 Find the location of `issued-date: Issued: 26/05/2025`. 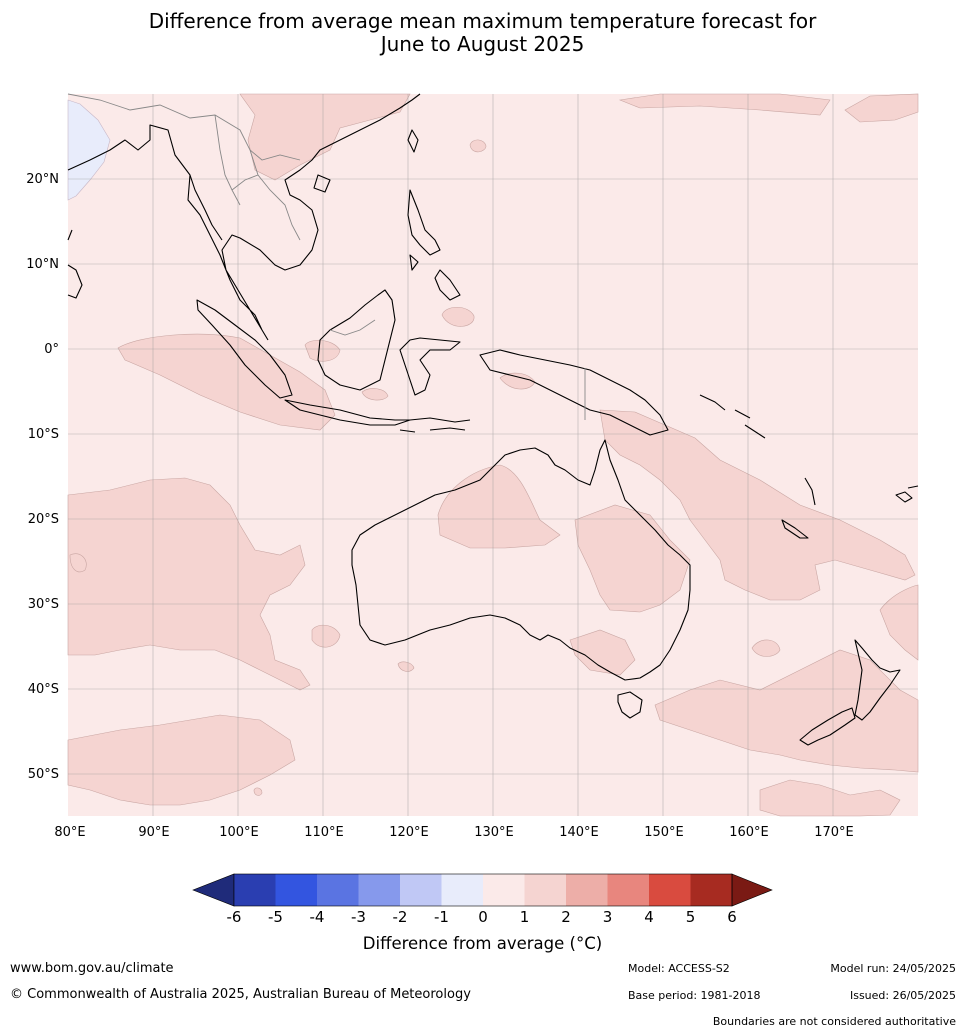

issued-date: Issued: 26/05/2025 is located at coordinates (902, 995).